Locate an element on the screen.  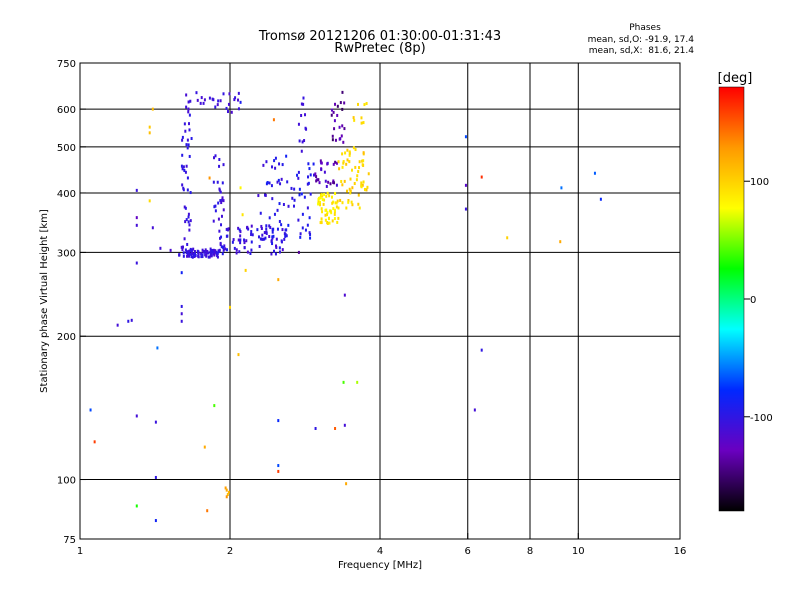
y-tick-label: 600 is located at coordinates (66, 110).